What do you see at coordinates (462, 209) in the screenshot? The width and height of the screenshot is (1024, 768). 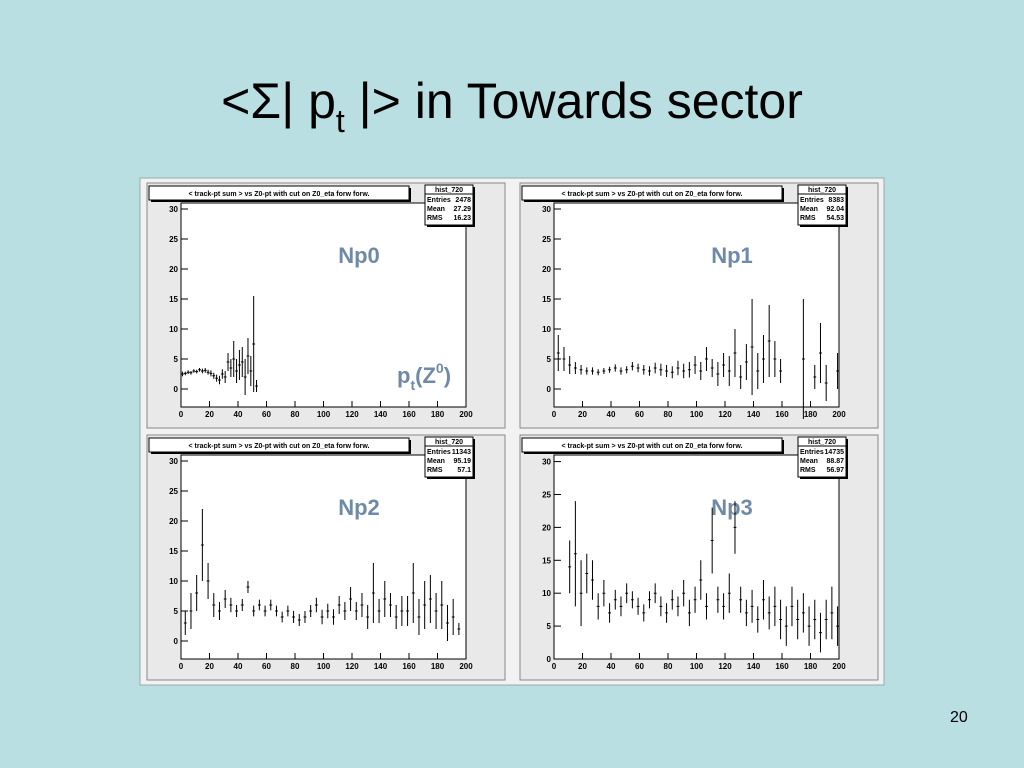 I see `stats-value: 27.29` at bounding box center [462, 209].